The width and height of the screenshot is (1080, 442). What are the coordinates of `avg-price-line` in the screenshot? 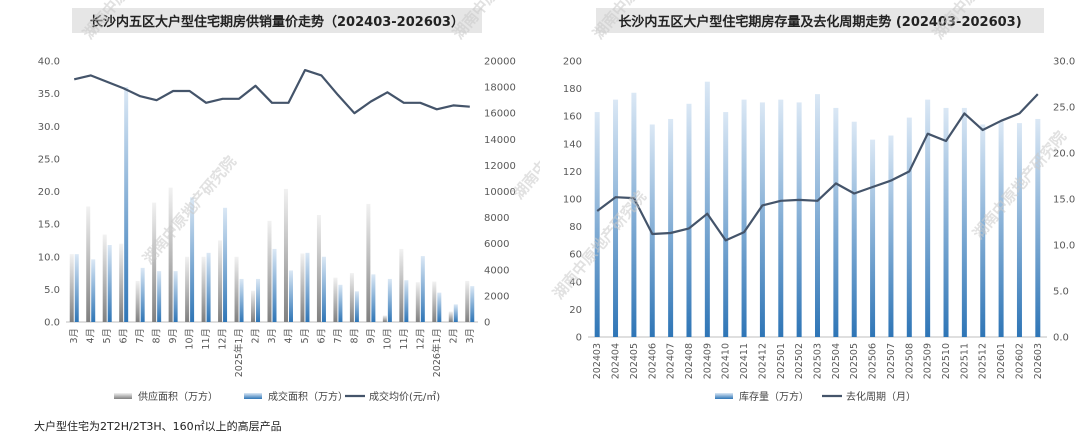 It's located at (271, 91).